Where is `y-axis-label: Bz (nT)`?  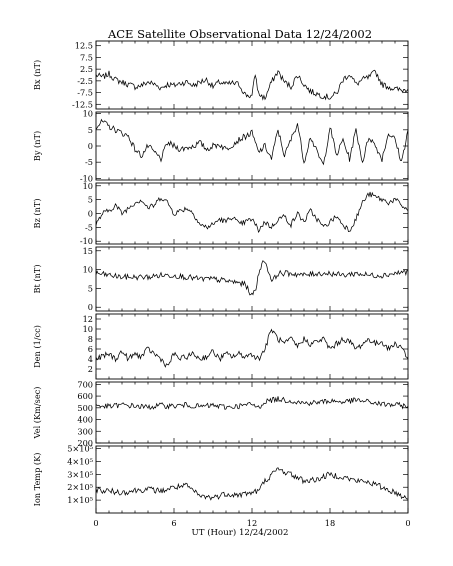 y-axis-label: Bz (nT) is located at coordinates (37, 213).